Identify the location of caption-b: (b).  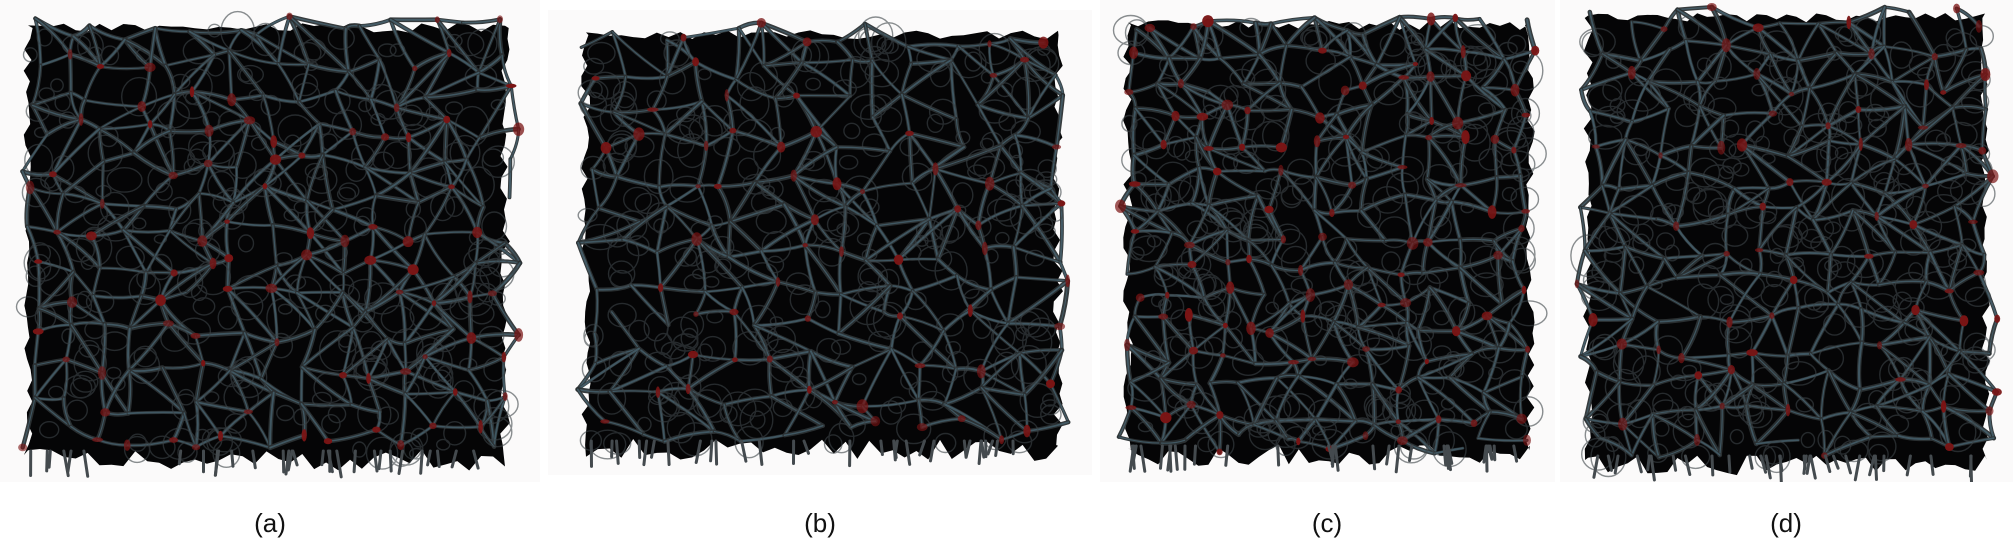
(820, 523).